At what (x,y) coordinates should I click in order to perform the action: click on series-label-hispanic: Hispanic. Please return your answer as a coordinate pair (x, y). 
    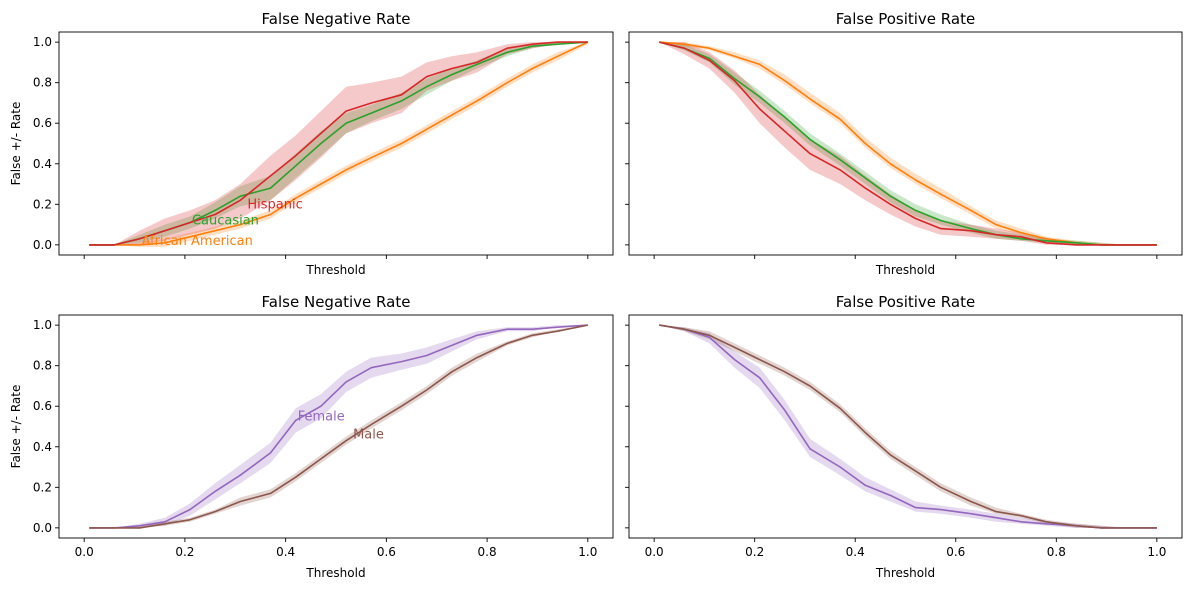
    Looking at the image, I should click on (274, 204).